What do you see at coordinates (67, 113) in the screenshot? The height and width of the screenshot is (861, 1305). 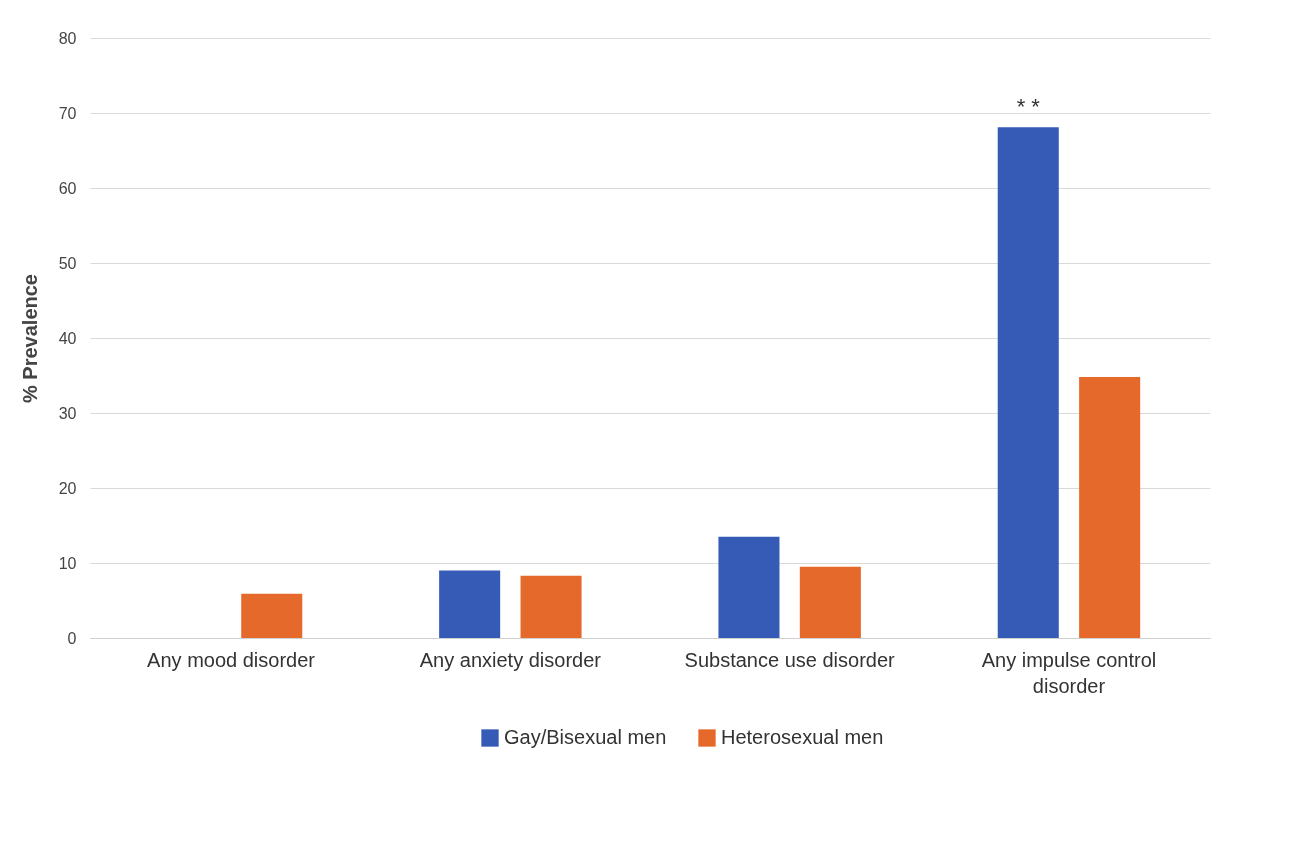 I see `y-tick-label: 70` at bounding box center [67, 113].